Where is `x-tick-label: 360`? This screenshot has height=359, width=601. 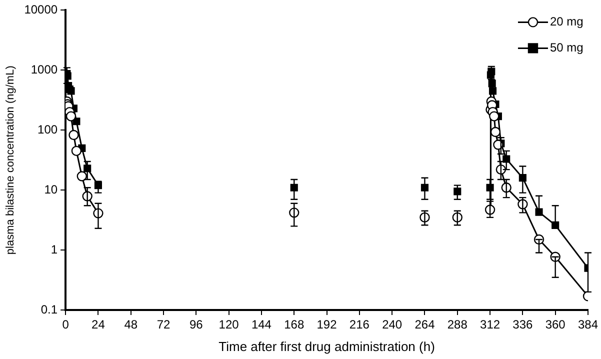
x-tick-label: 360 is located at coordinates (555, 325).